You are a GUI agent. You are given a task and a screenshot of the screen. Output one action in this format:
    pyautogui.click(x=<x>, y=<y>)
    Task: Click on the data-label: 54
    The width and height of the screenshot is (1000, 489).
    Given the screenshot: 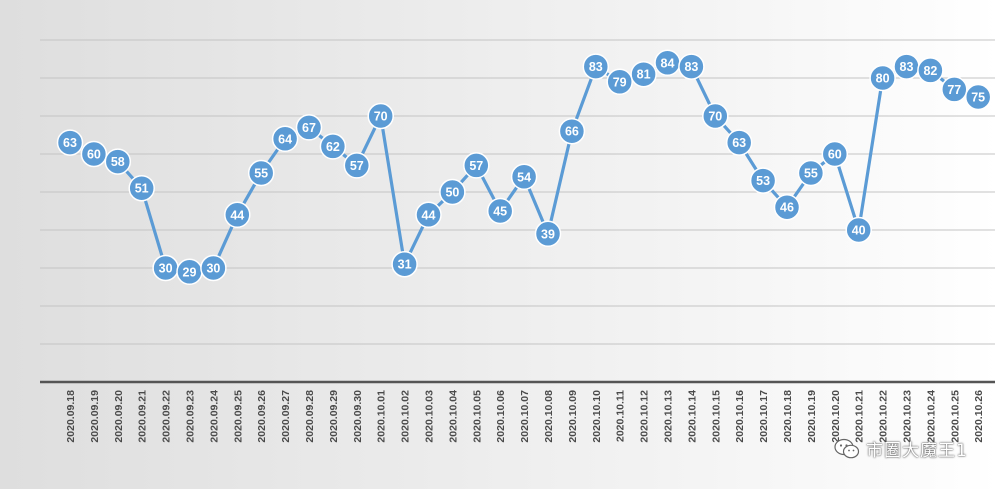 What is the action you would take?
    pyautogui.click(x=524, y=177)
    